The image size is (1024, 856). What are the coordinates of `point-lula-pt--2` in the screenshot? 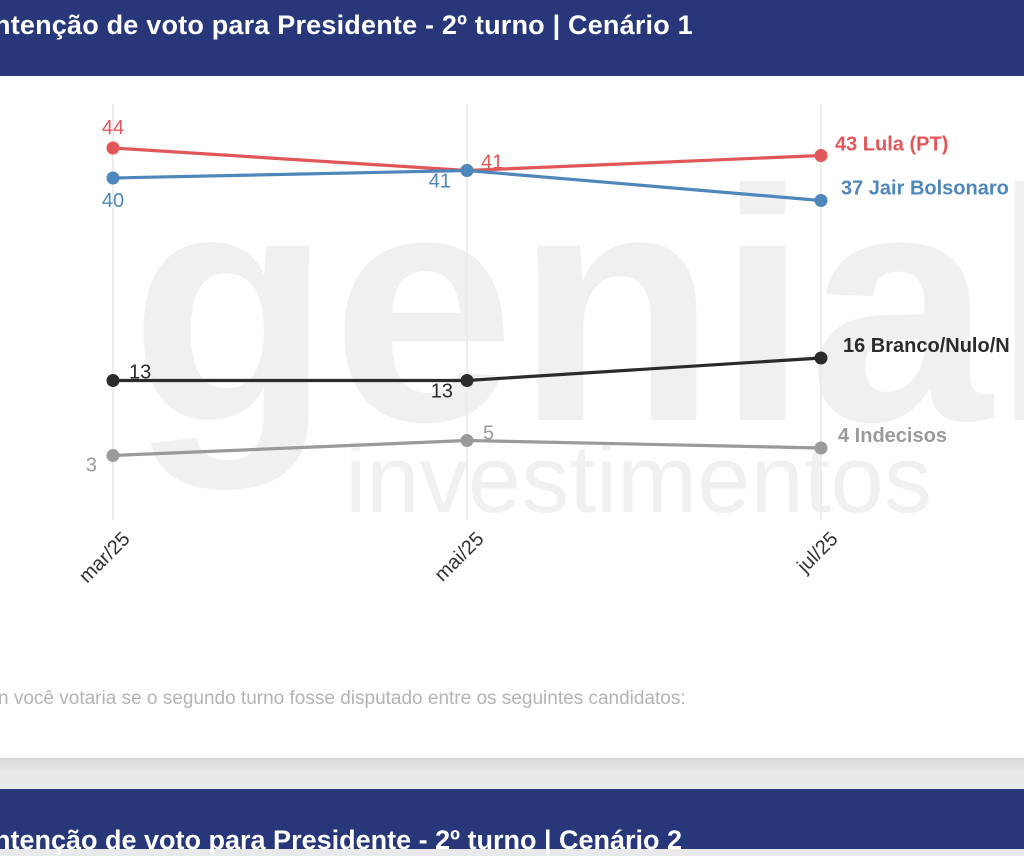 It's located at (821, 155).